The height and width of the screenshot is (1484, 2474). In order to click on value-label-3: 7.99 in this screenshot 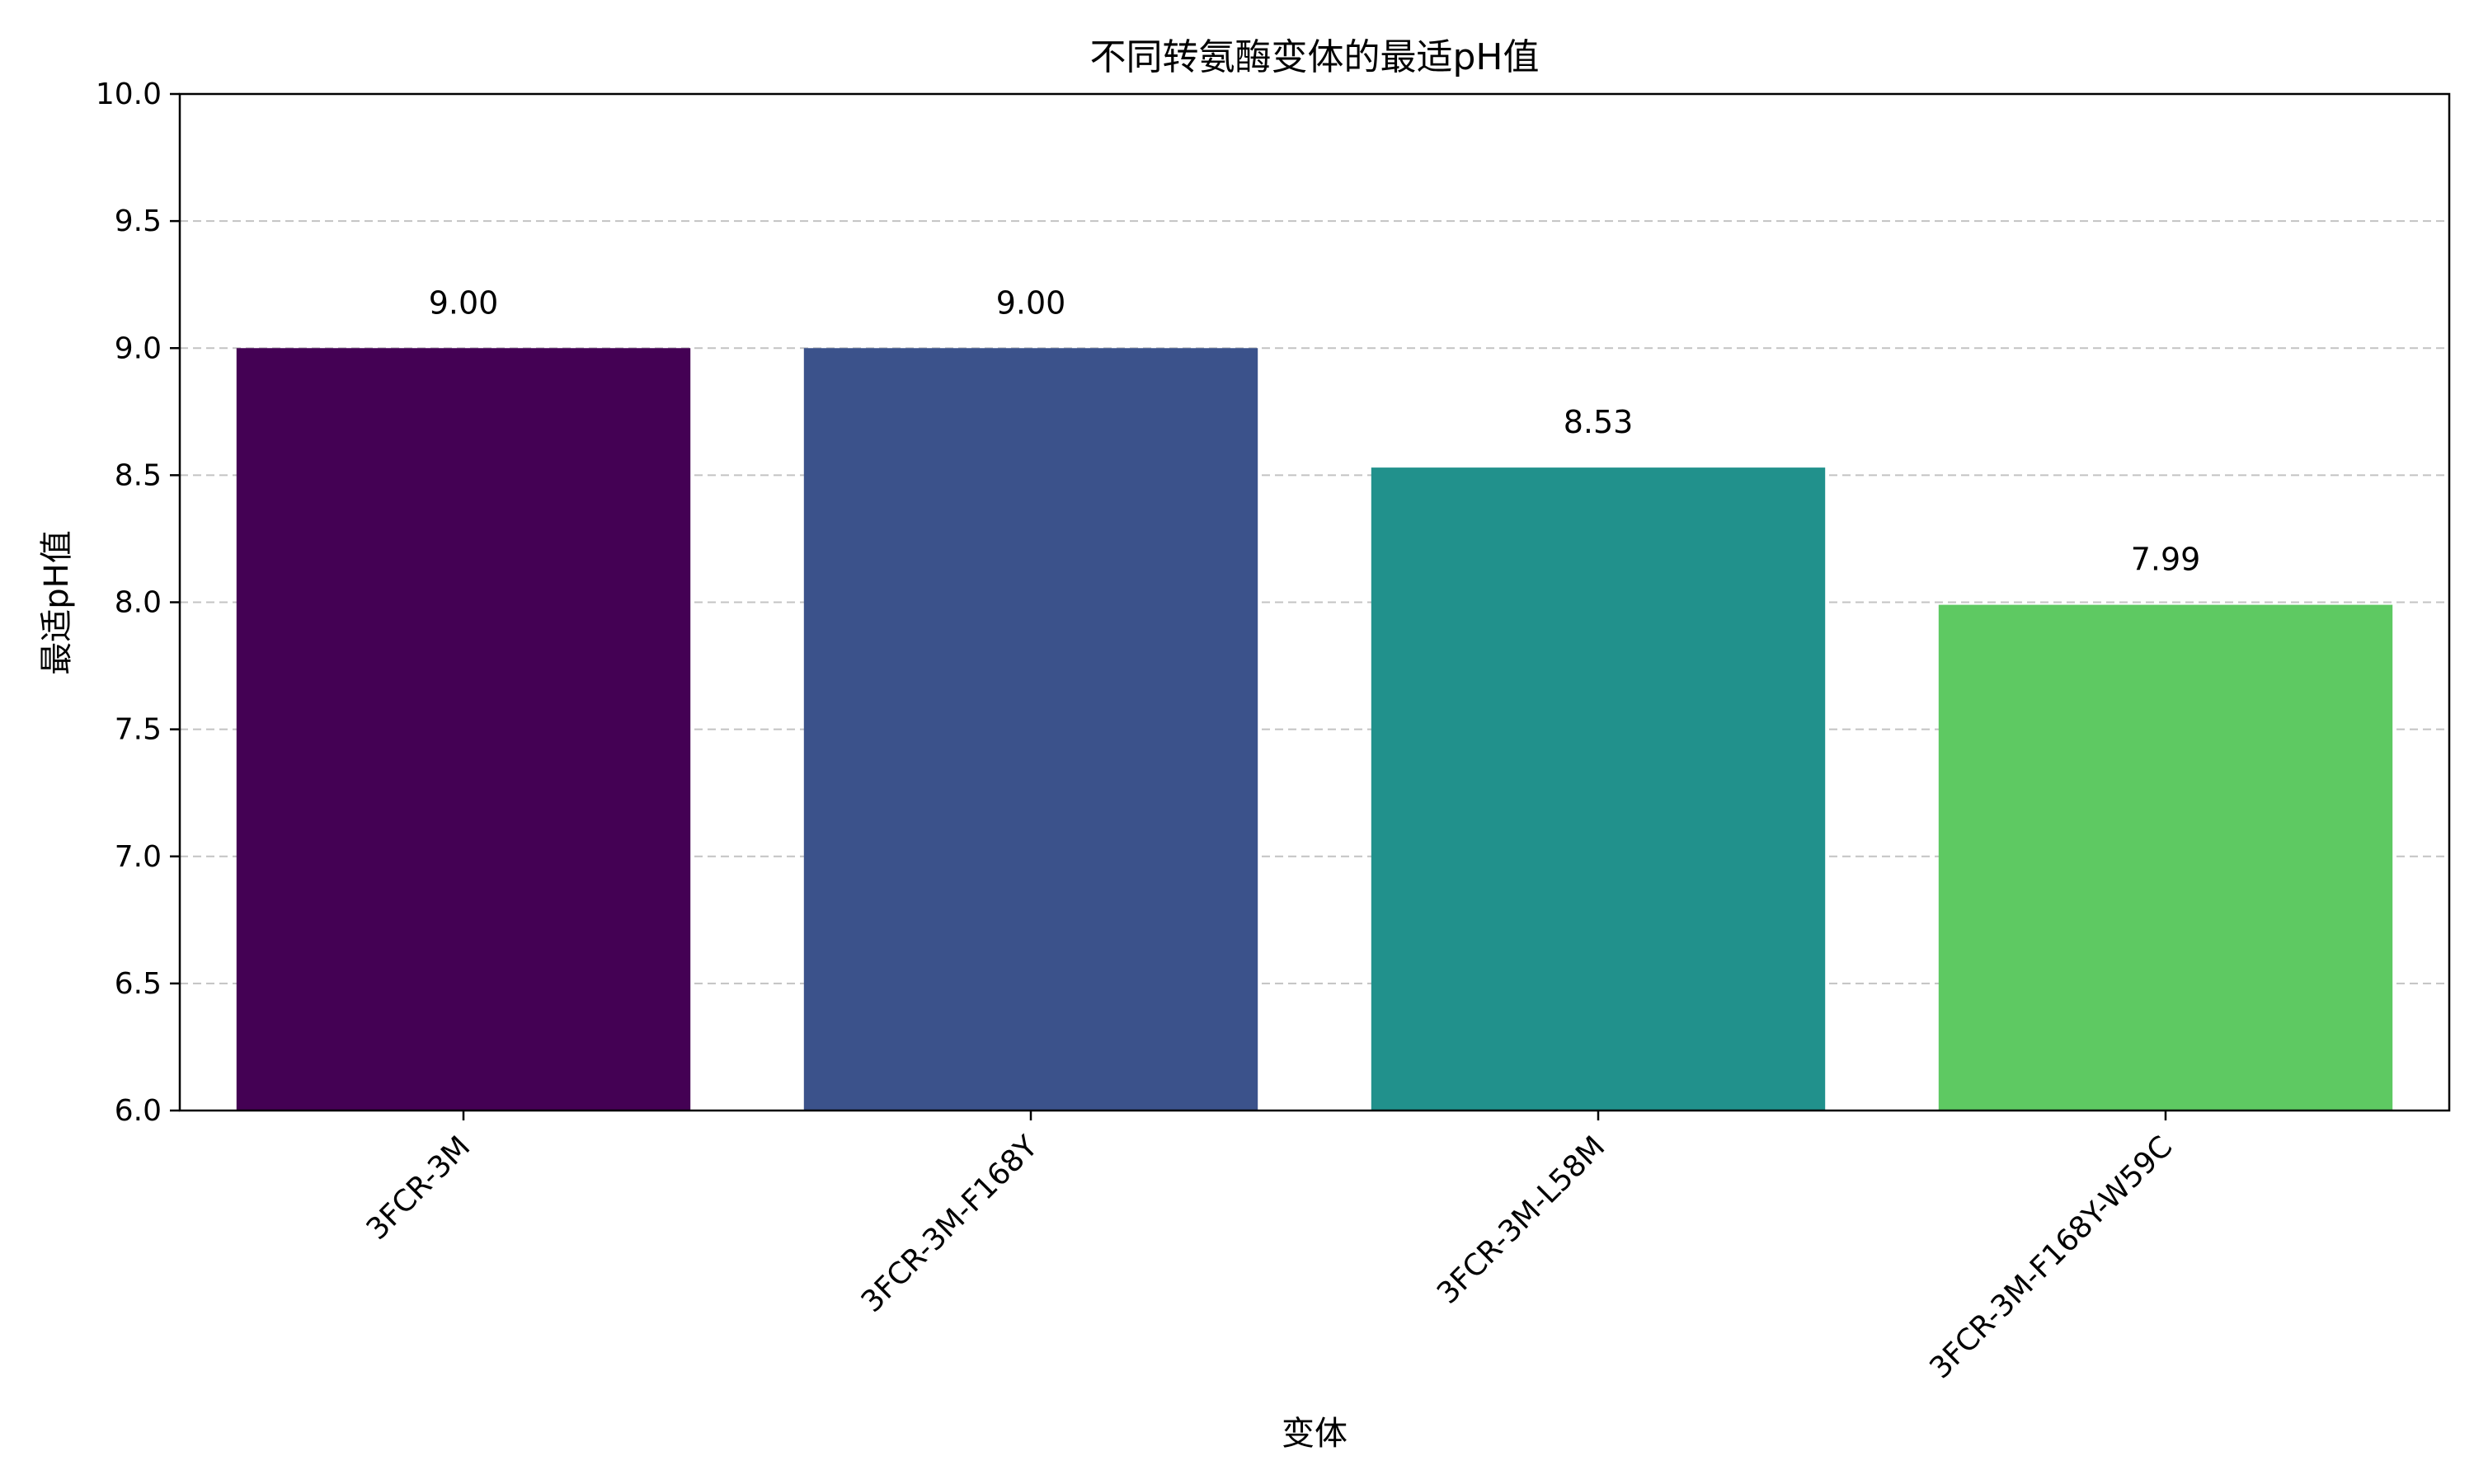, I will do `click(2166, 560)`.